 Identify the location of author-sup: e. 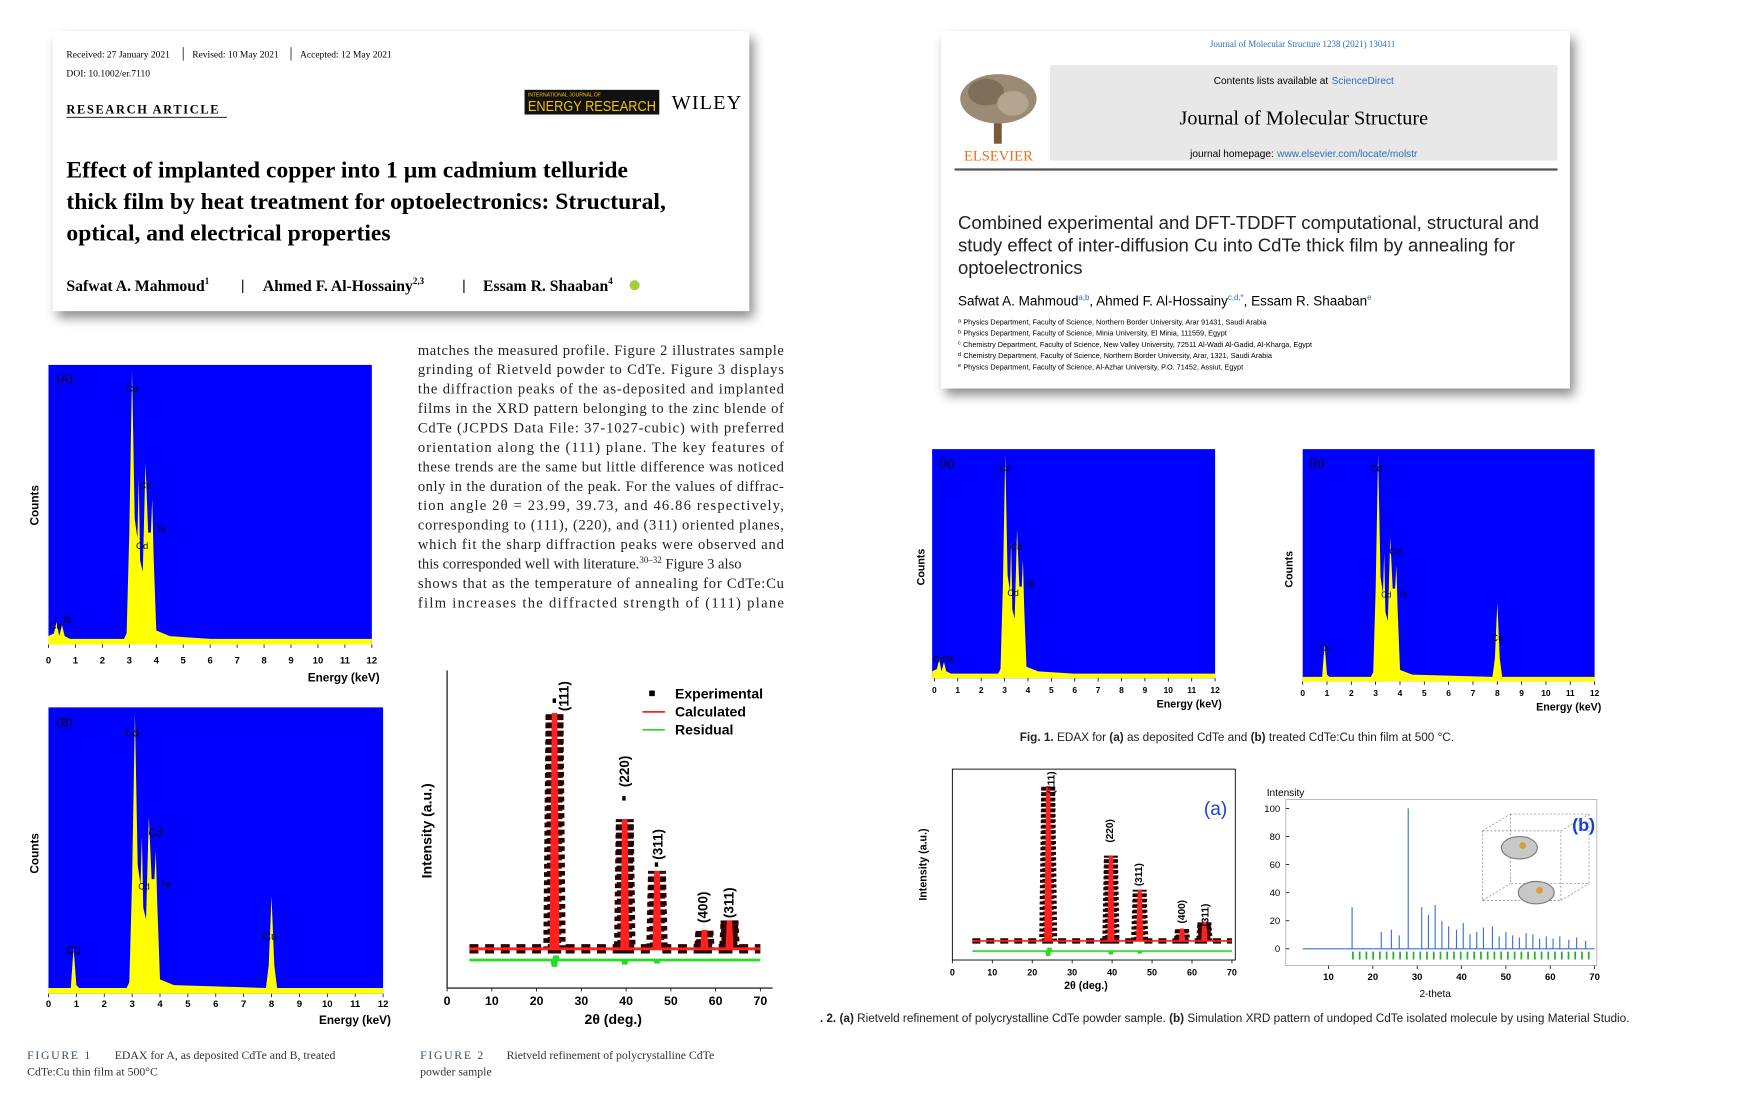
(1369, 297).